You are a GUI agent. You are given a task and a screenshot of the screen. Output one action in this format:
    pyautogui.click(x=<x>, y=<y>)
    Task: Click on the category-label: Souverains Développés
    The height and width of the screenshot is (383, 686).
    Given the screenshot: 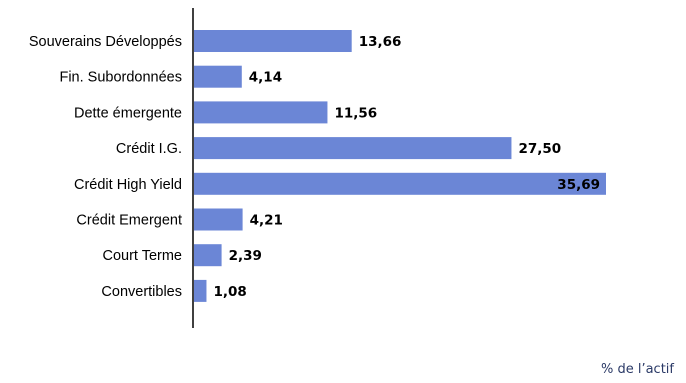 What is the action you would take?
    pyautogui.click(x=105, y=42)
    